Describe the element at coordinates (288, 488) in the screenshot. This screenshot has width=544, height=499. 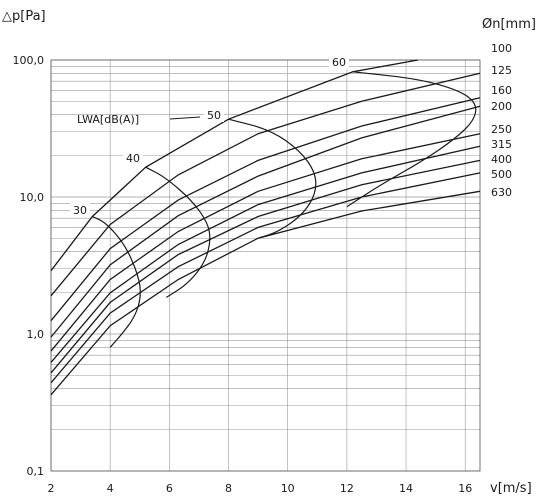
I see `x-tick-label: 10` at that location.